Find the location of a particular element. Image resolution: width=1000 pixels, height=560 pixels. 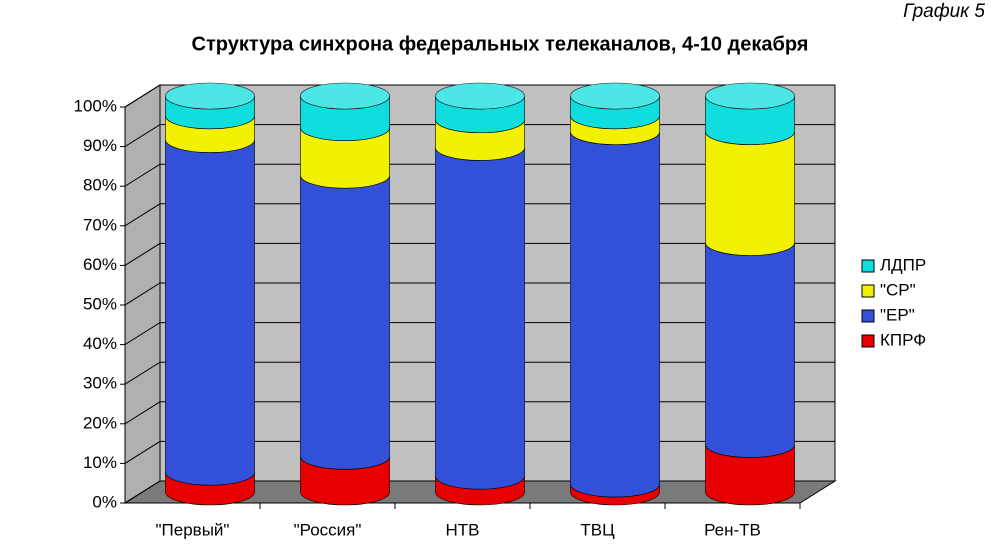

annotation: График 5 is located at coordinates (944, 11).